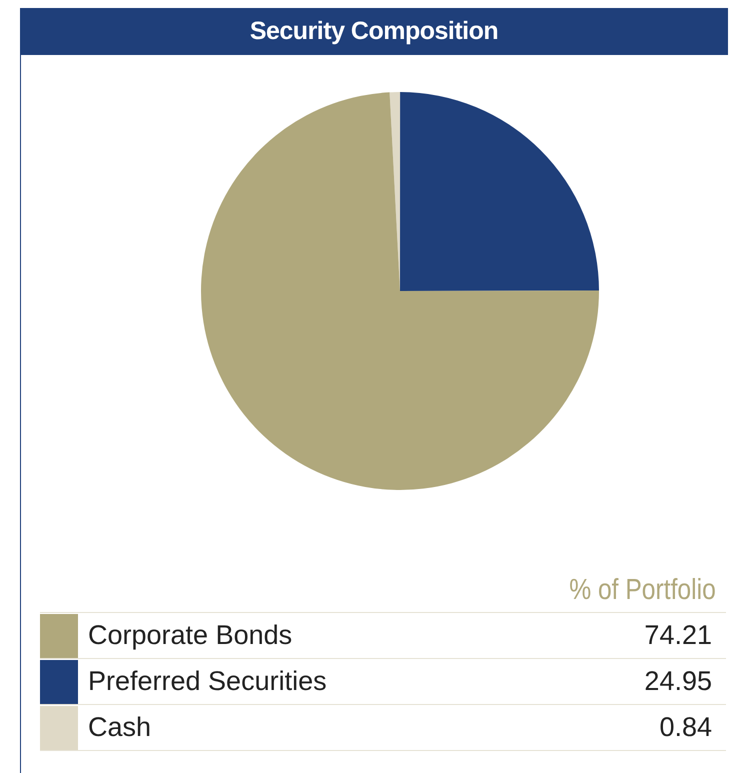 This screenshot has height=773, width=732. I want to click on data-label: 24.95, so click(678, 681).